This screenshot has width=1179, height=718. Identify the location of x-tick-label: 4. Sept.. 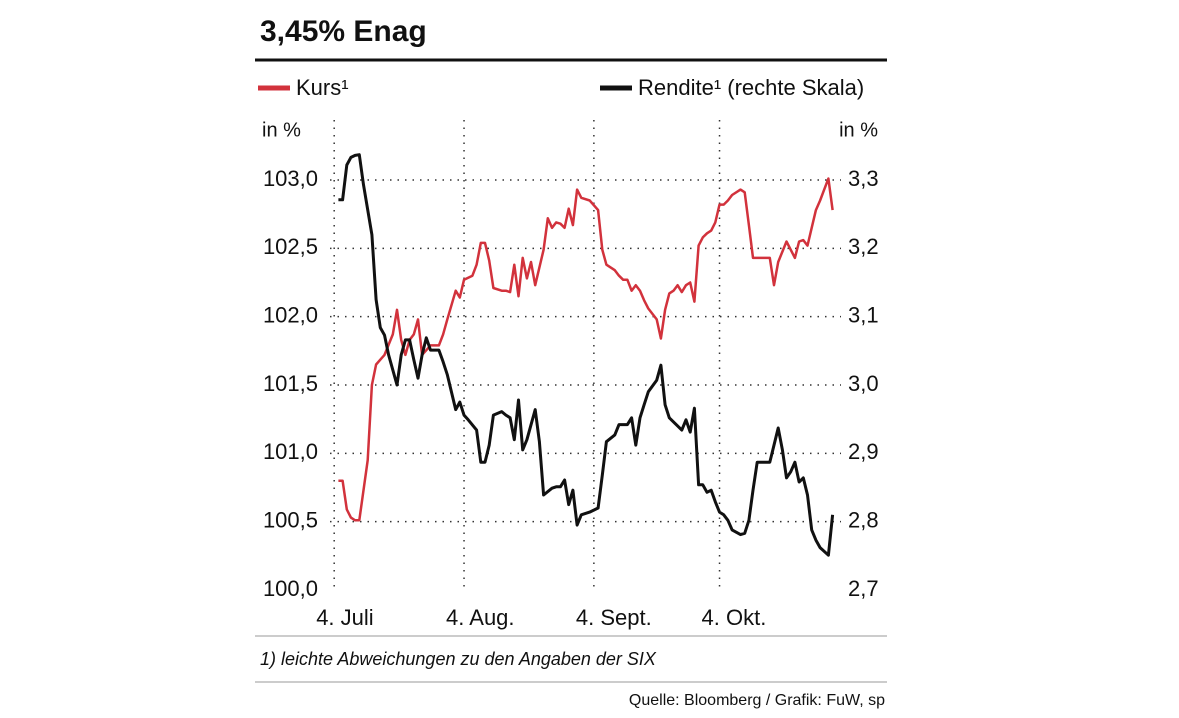
(614, 617).